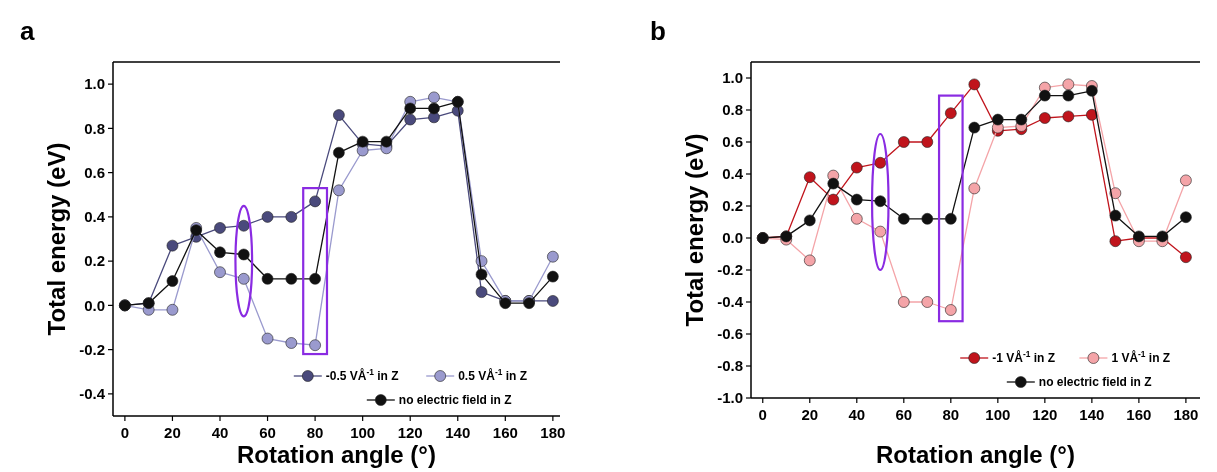  I want to click on chart-title: b, so click(658, 31).